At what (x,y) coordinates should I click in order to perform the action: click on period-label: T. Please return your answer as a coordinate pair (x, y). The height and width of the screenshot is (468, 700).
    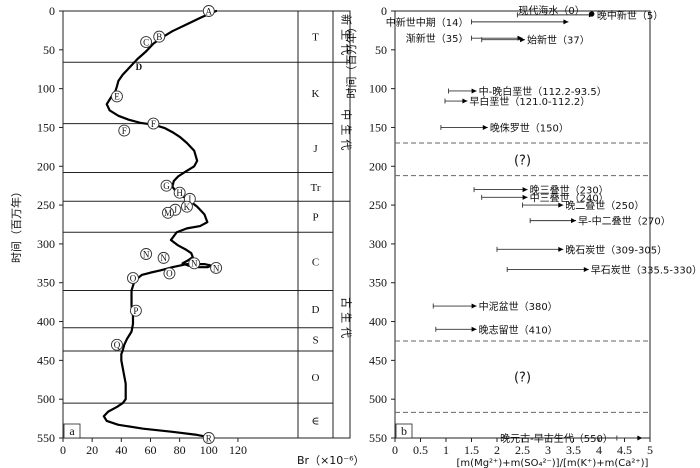
    Looking at the image, I should click on (315, 38).